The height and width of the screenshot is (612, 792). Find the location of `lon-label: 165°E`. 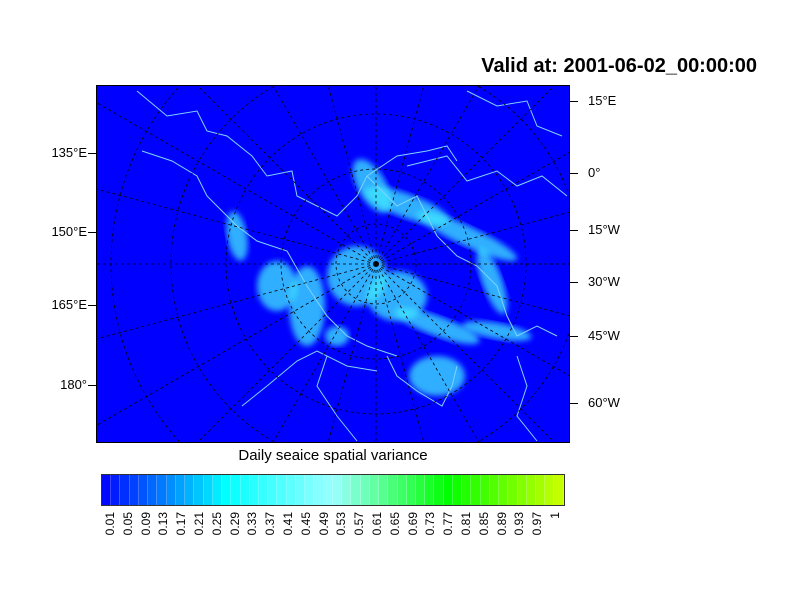

lon-label: 165°E is located at coordinates (69, 304).